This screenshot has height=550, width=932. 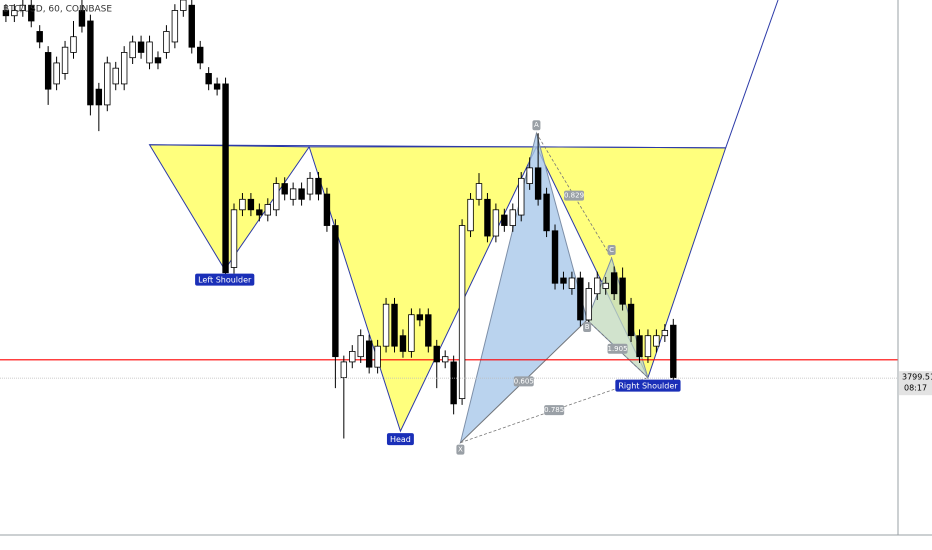 I want to click on pattern-label: Left Shoulder, so click(x=225, y=279).